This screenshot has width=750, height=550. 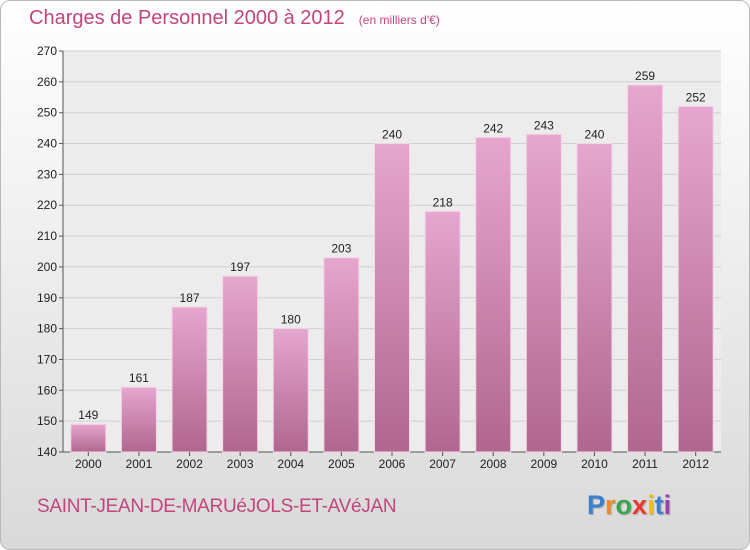 I want to click on x-tick-label: 2004, so click(x=290, y=464).